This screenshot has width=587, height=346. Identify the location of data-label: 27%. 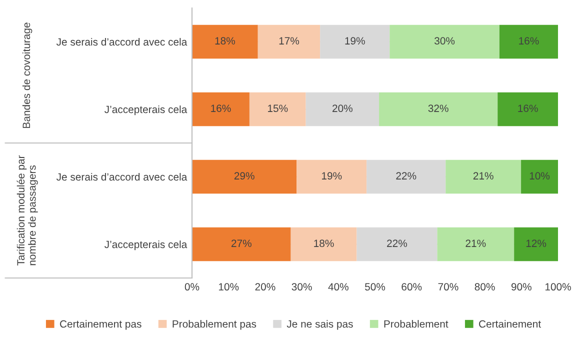
(242, 244).